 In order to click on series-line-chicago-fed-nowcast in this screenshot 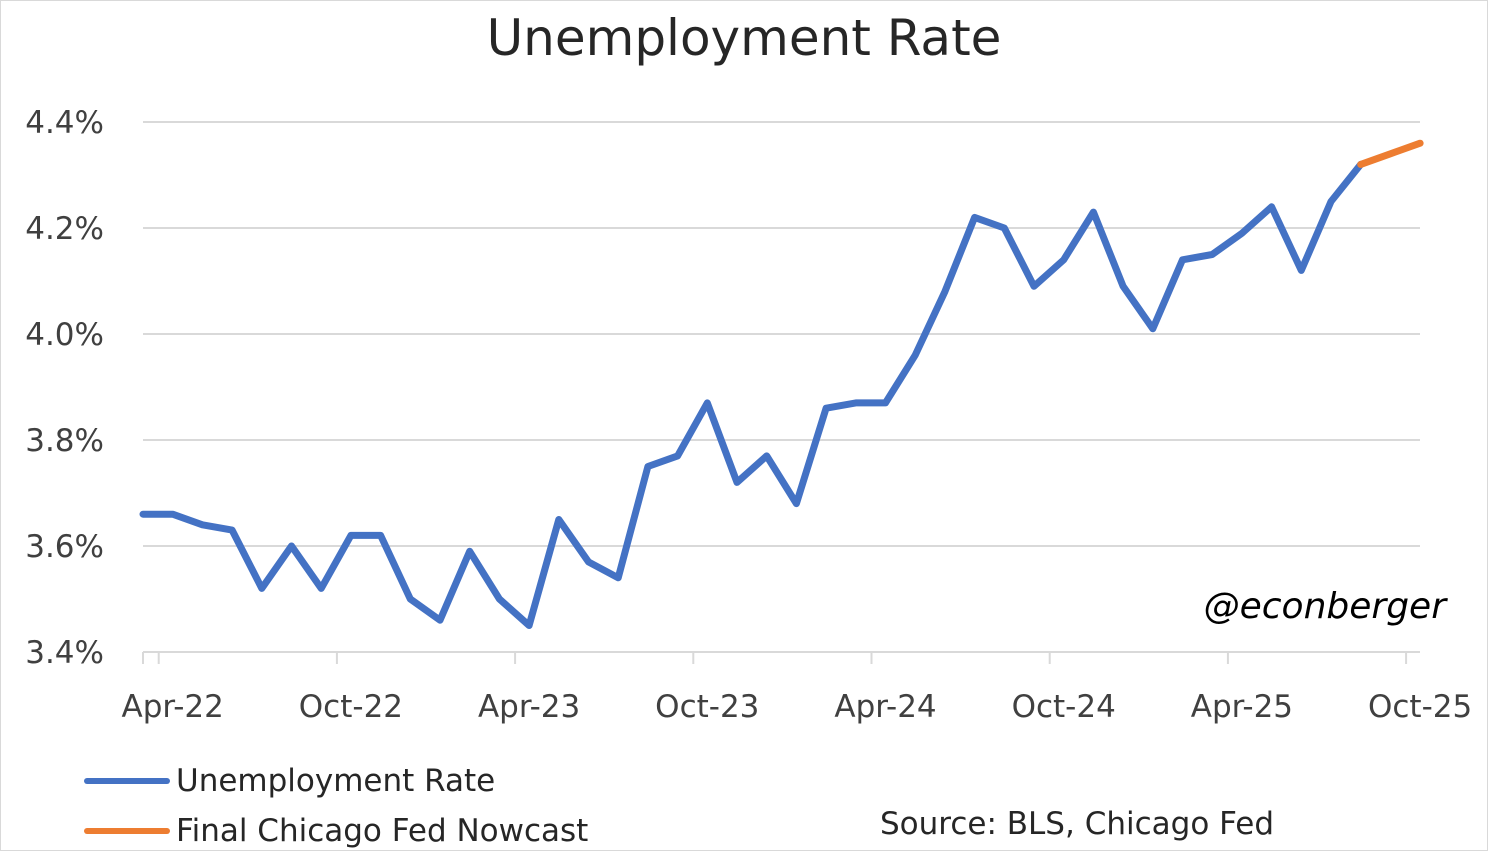, I will do `click(1390, 153)`.